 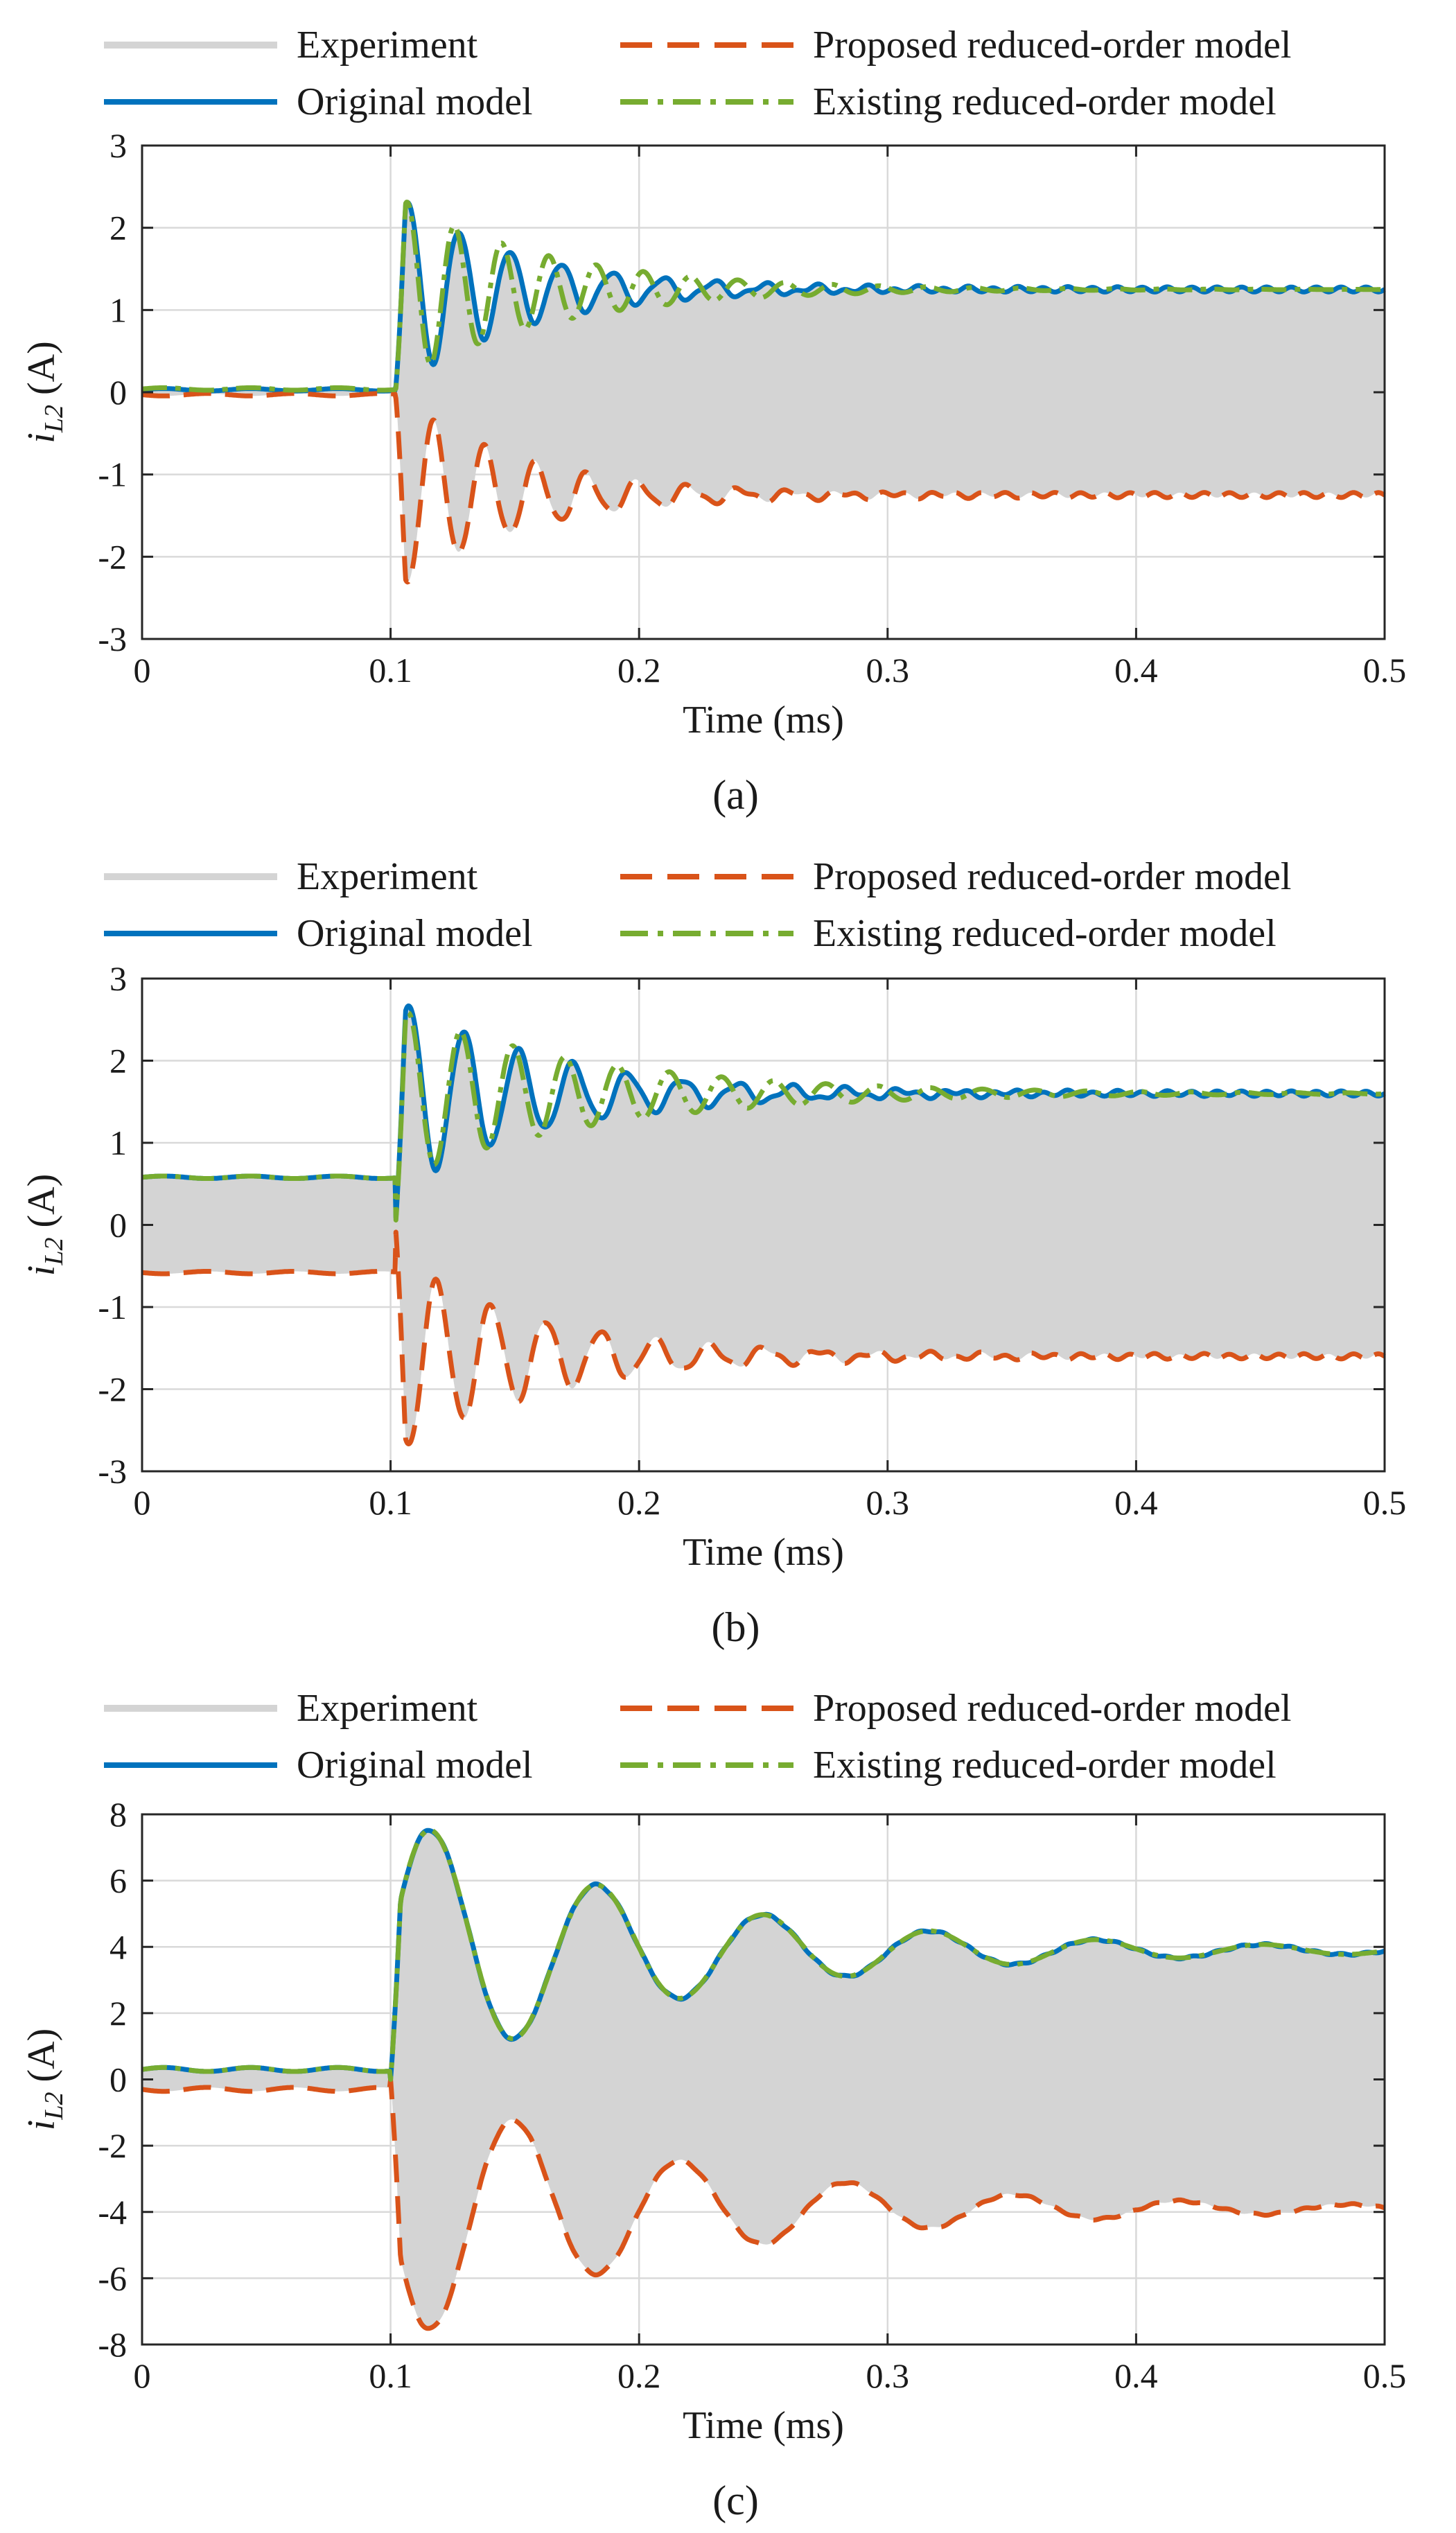 I want to click on panel-caption: (b), so click(x=736, y=1627).